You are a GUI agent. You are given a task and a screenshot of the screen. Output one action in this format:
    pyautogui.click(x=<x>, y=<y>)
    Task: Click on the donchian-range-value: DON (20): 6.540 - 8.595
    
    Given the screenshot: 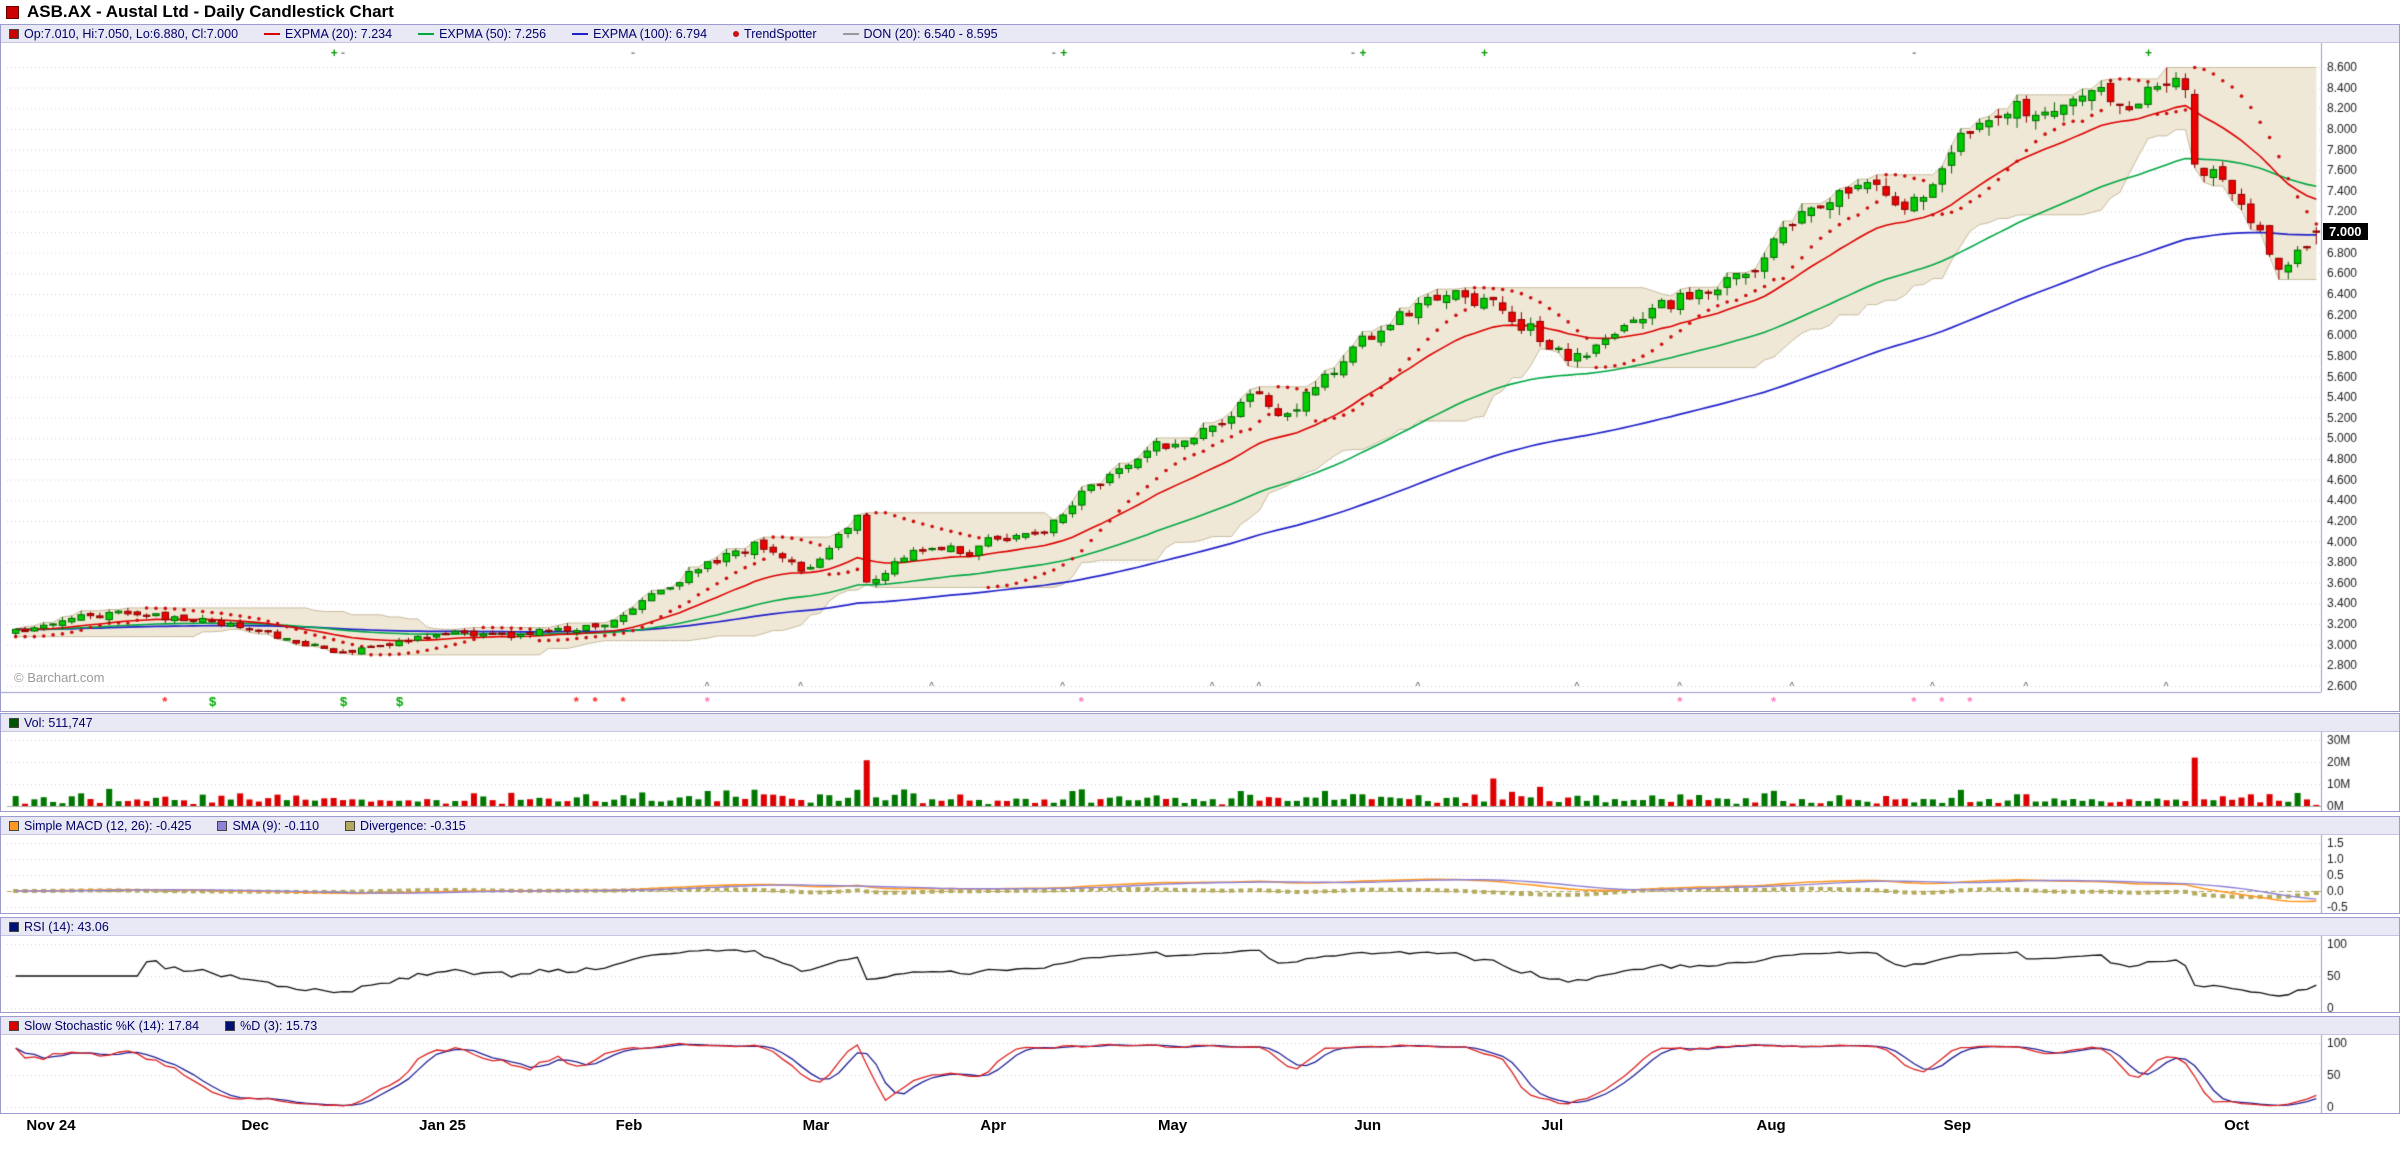 What is the action you would take?
    pyautogui.click(x=930, y=33)
    